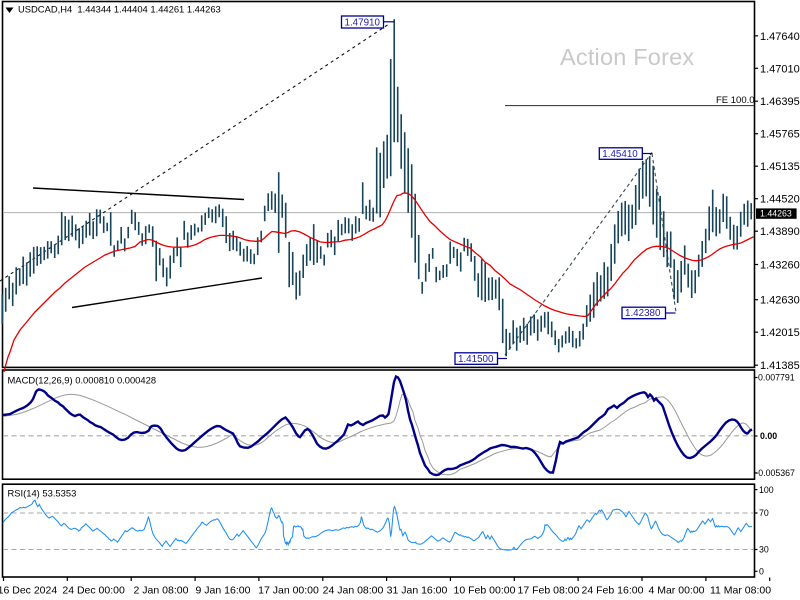 The height and width of the screenshot is (600, 800). I want to click on svg-text: 24 Feb 16:00, so click(613, 591).